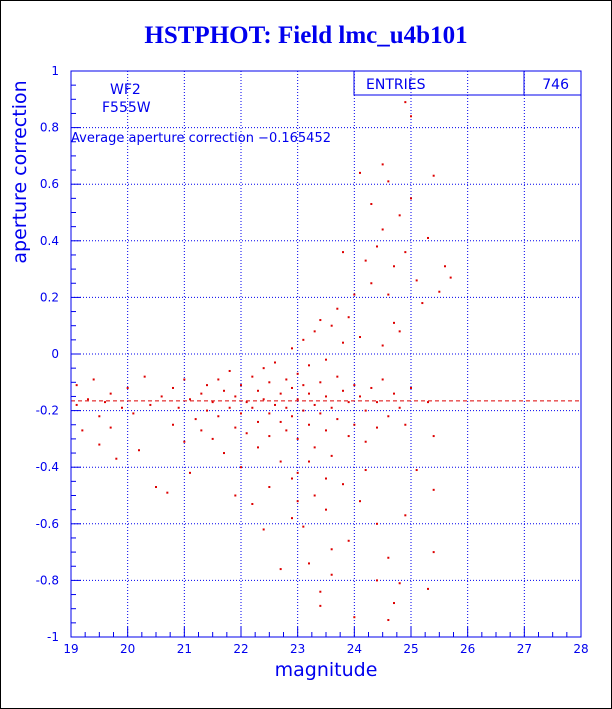 The width and height of the screenshot is (612, 709). What do you see at coordinates (354, 649) in the screenshot?
I see `x-tick-label: 24` at bounding box center [354, 649].